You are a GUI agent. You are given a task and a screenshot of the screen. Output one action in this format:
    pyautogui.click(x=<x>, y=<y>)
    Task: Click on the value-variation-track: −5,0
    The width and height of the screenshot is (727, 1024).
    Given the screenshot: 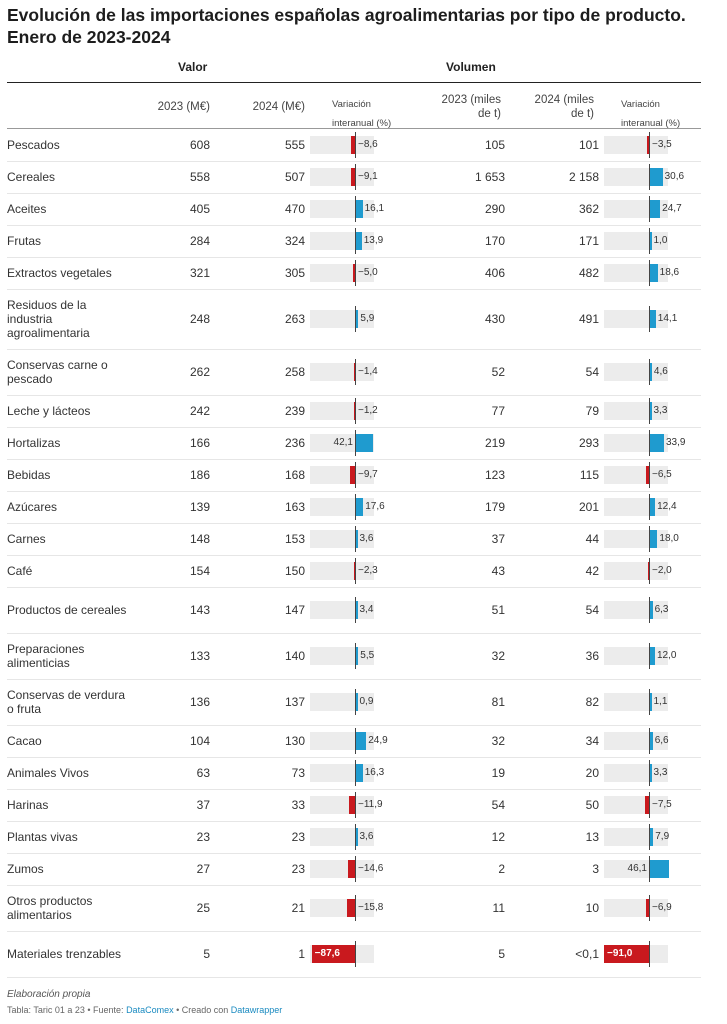 What is the action you would take?
    pyautogui.click(x=344, y=273)
    